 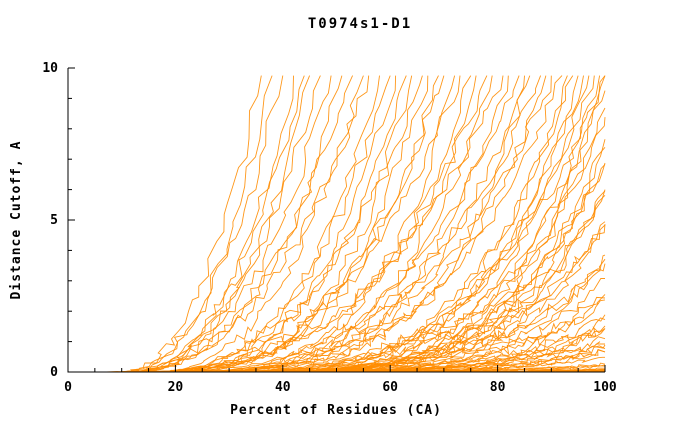 I want to click on y-tick-label: 0, so click(x=54, y=372).